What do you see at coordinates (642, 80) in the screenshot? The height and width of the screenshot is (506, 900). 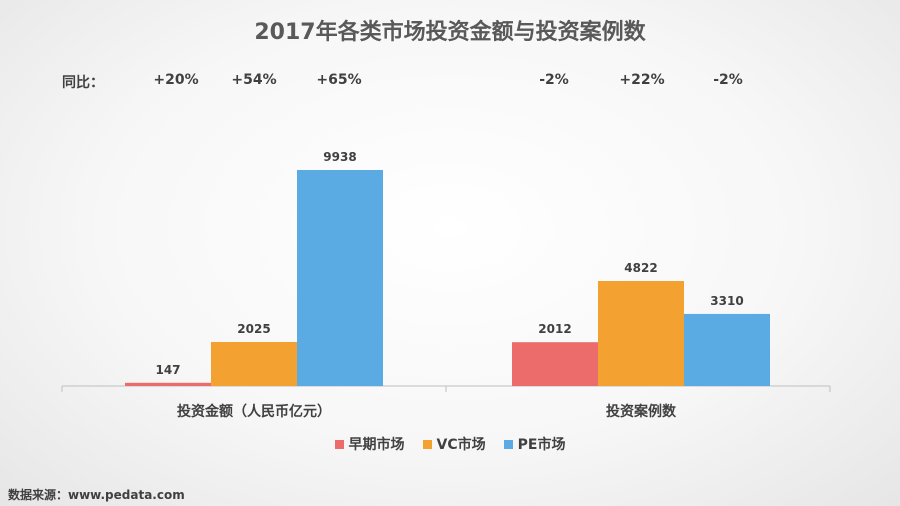 I see `yoy-value: +22%` at bounding box center [642, 80].